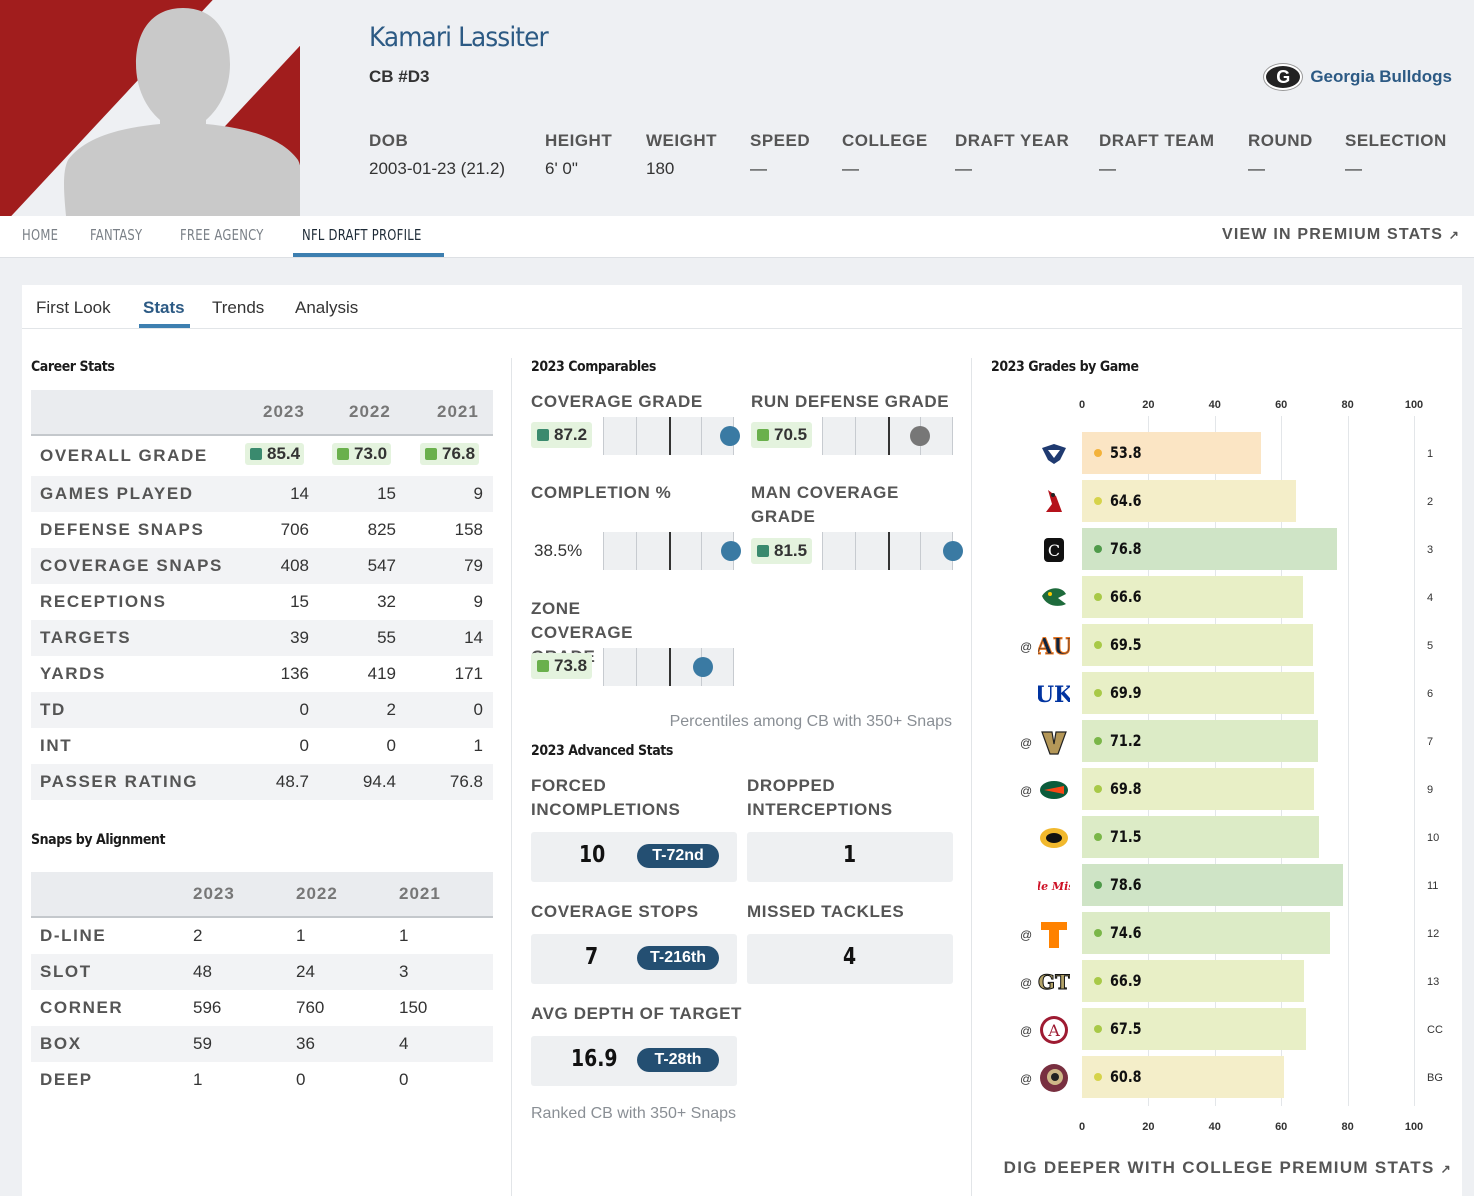 This screenshot has width=1474, height=1196. I want to click on ut-martin-icon, so click(1054, 454).